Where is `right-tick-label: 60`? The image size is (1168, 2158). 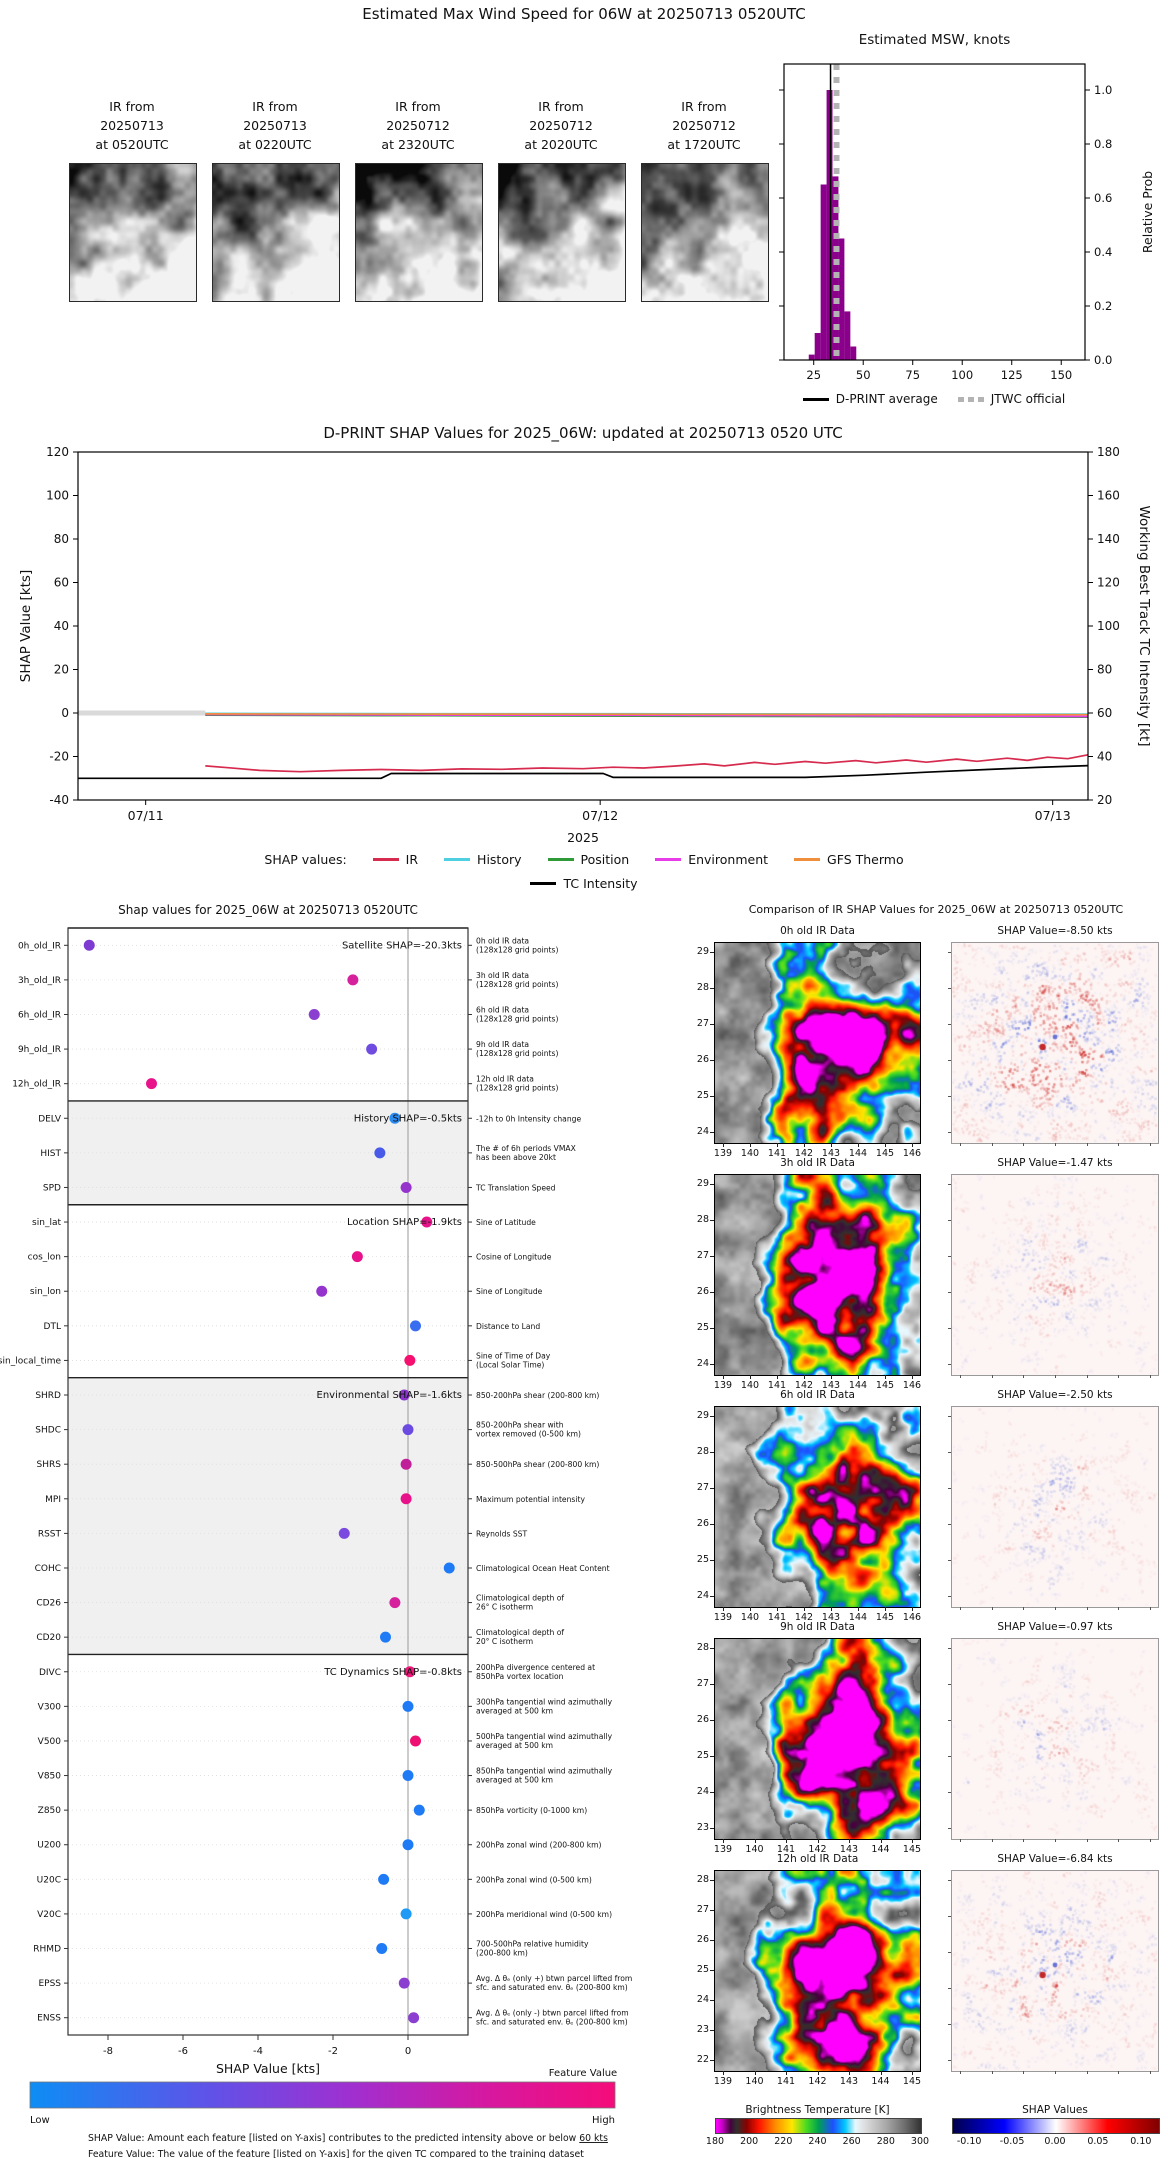
right-tick-label: 60 is located at coordinates (1104, 713).